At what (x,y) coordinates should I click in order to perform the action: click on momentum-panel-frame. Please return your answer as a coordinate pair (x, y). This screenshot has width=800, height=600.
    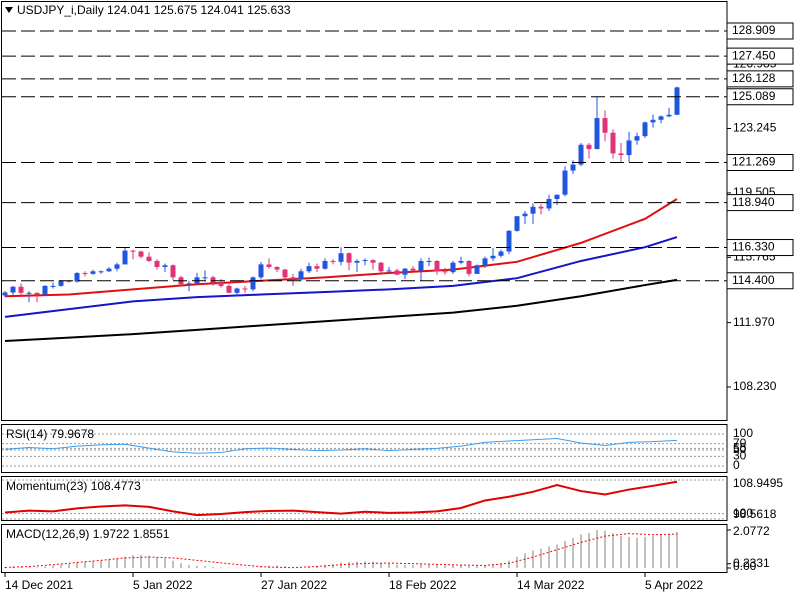
    Looking at the image, I should click on (364, 498).